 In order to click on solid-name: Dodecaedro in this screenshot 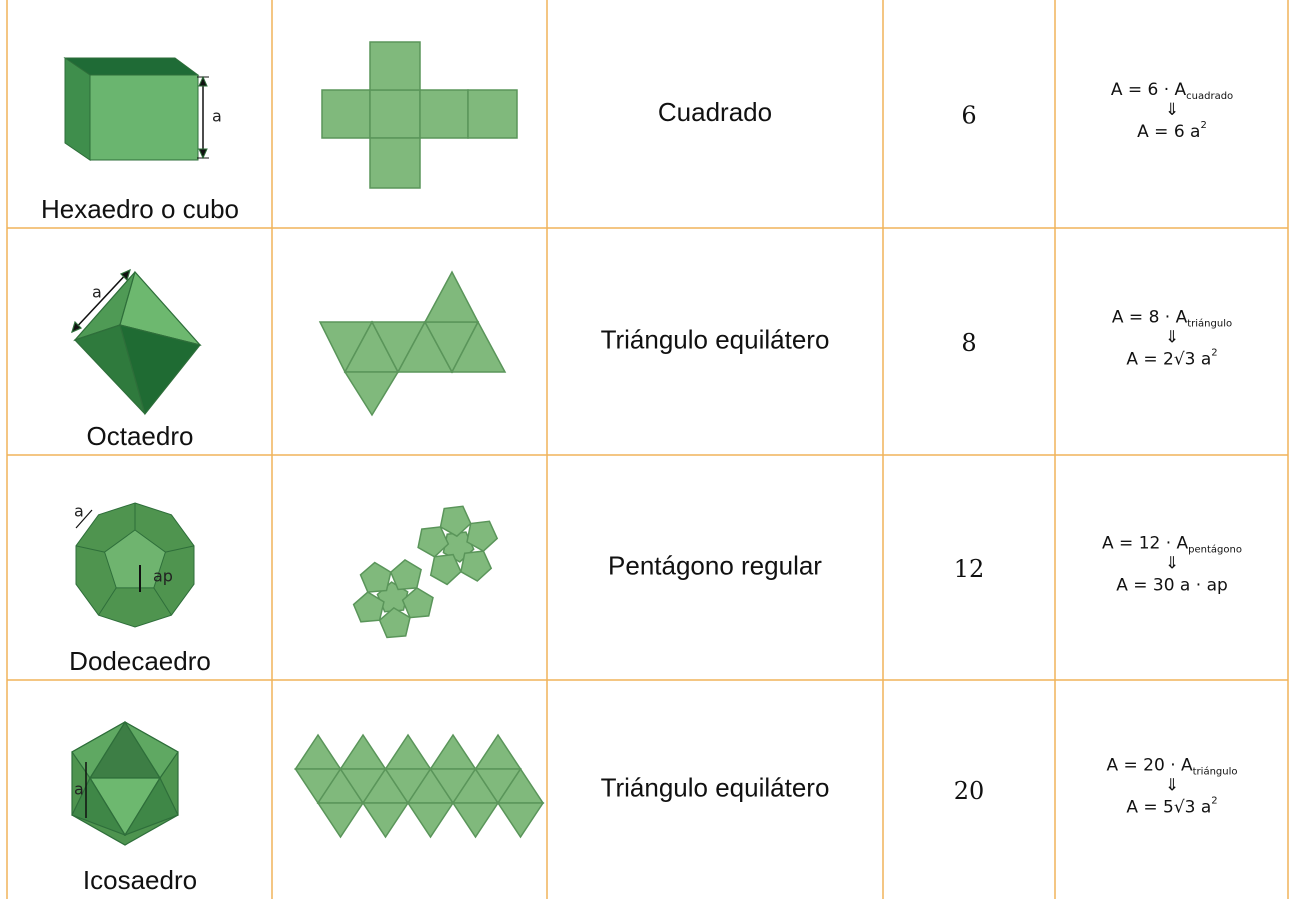, I will do `click(140, 661)`.